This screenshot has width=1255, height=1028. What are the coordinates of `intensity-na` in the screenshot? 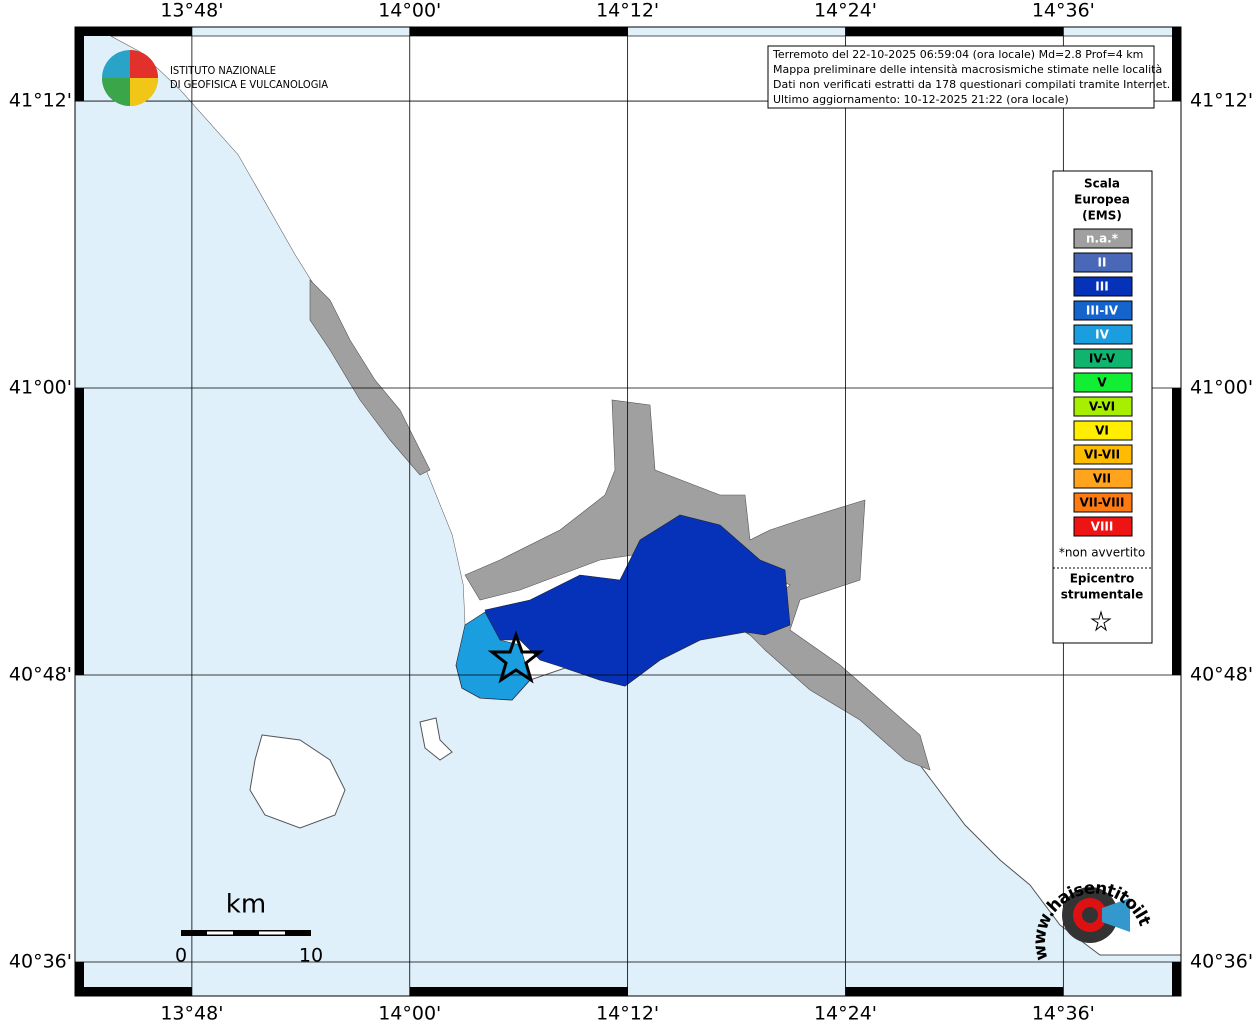 It's located at (370, 377).